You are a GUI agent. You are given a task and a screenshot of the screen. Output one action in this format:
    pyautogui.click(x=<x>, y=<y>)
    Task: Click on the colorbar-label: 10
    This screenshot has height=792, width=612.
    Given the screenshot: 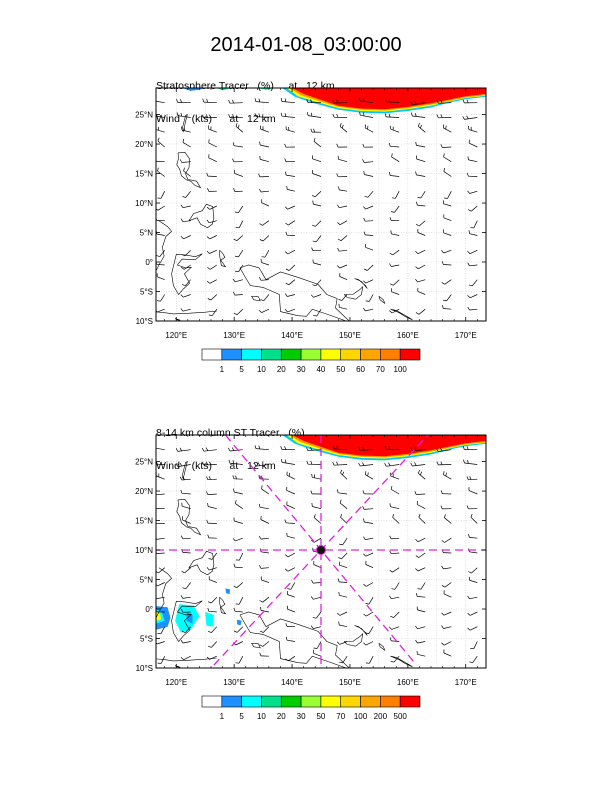 What is the action you would take?
    pyautogui.click(x=261, y=369)
    